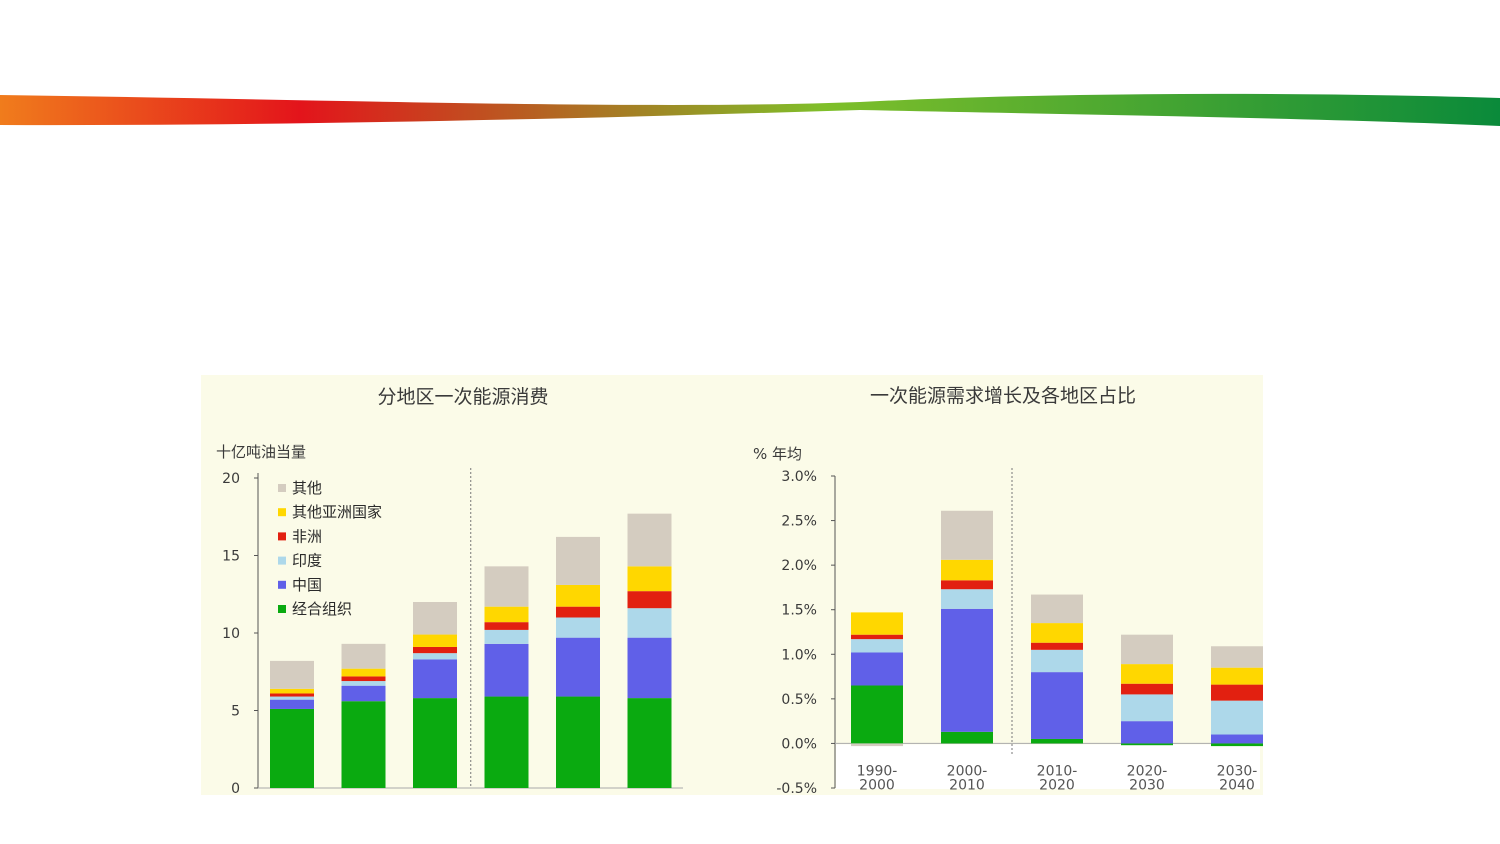  I want to click on bar-segment-印度-2000-2010, so click(967, 599).